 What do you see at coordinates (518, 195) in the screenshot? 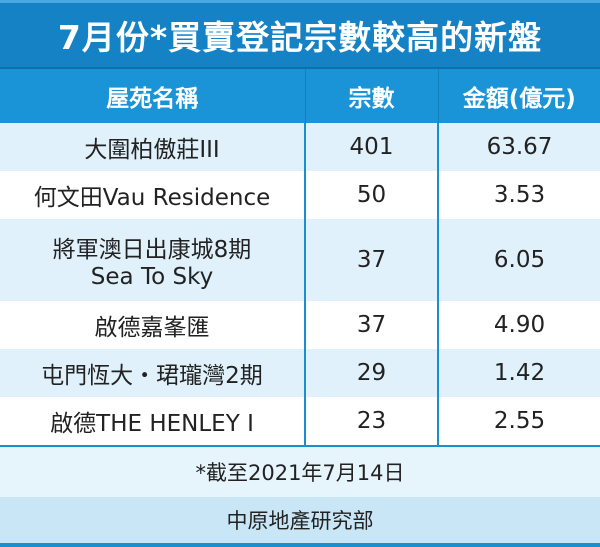
I see `amount: 3.53` at bounding box center [518, 195].